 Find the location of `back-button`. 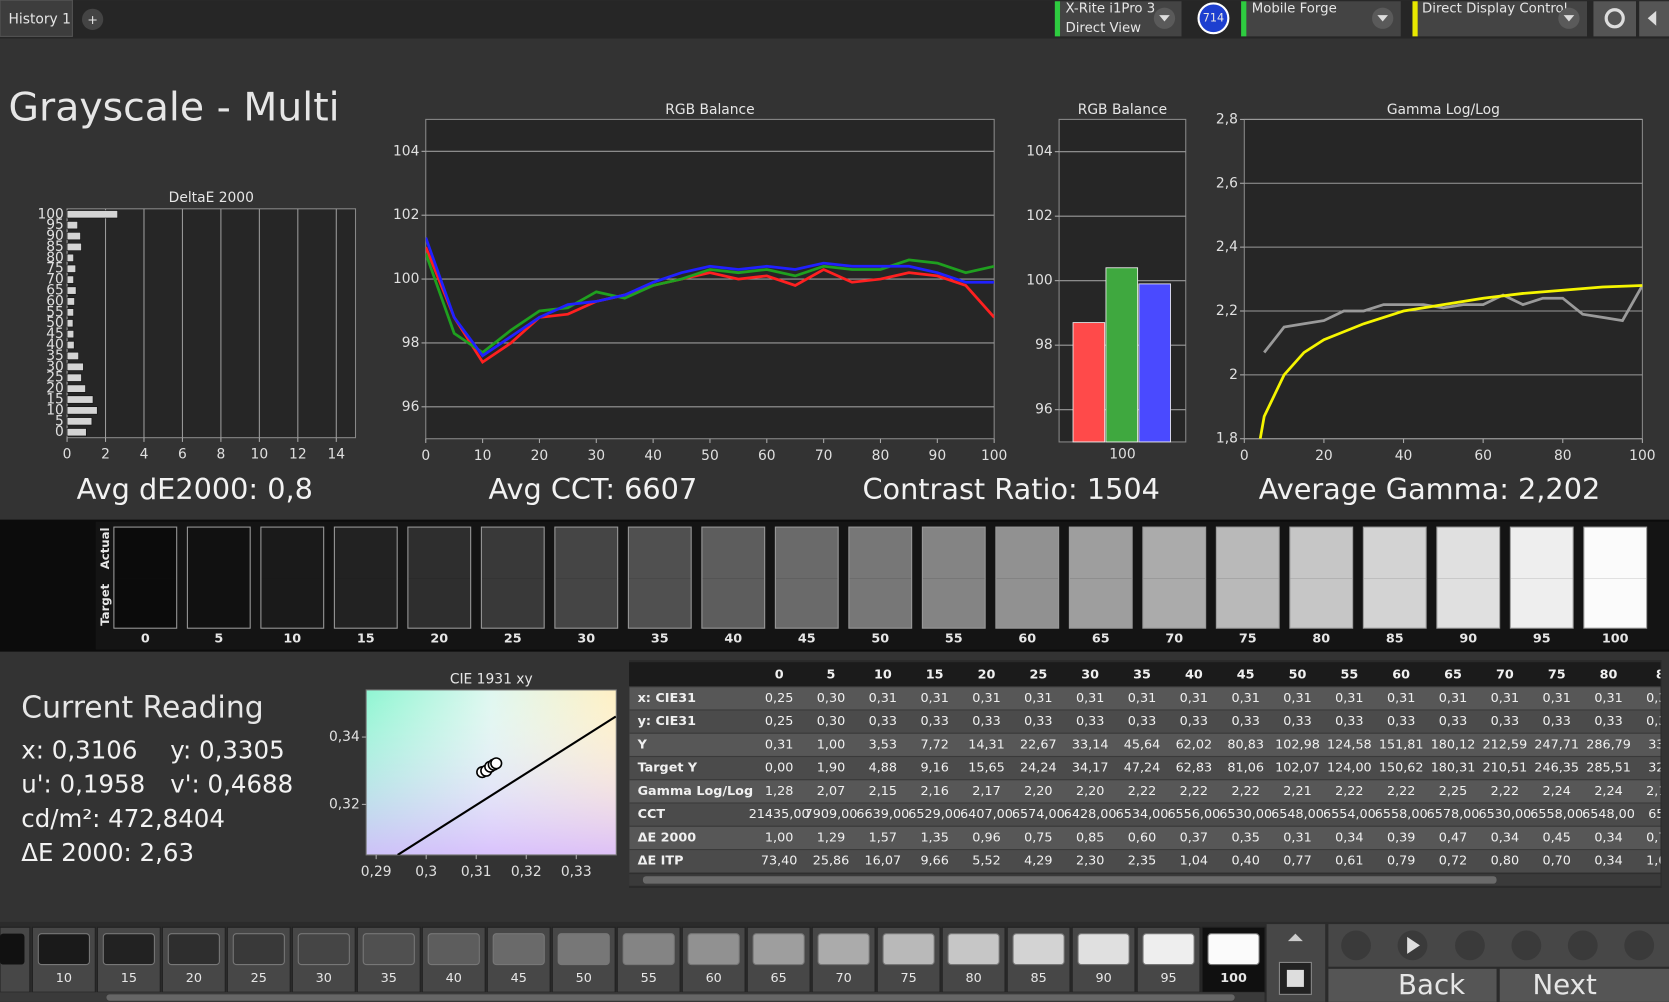

back-button is located at coordinates (1412, 985).